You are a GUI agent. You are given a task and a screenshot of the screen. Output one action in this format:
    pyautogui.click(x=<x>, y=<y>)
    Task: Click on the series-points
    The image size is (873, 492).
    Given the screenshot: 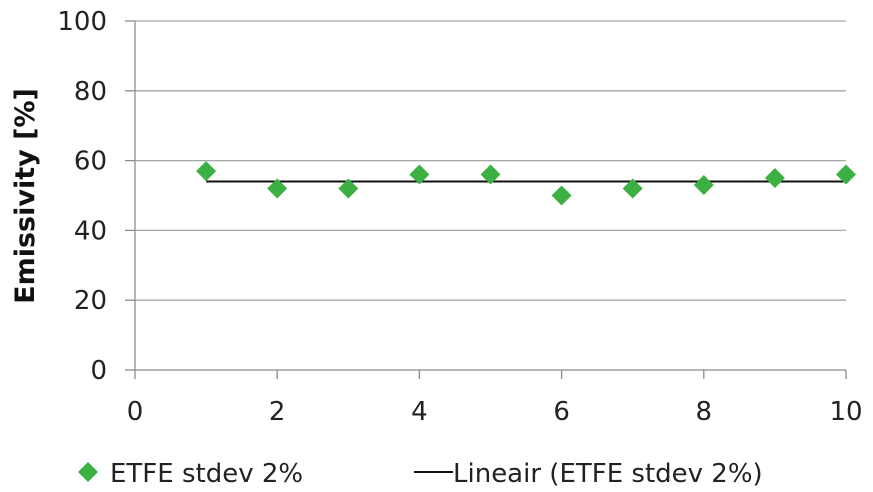 What is the action you would take?
    pyautogui.click(x=526, y=183)
    